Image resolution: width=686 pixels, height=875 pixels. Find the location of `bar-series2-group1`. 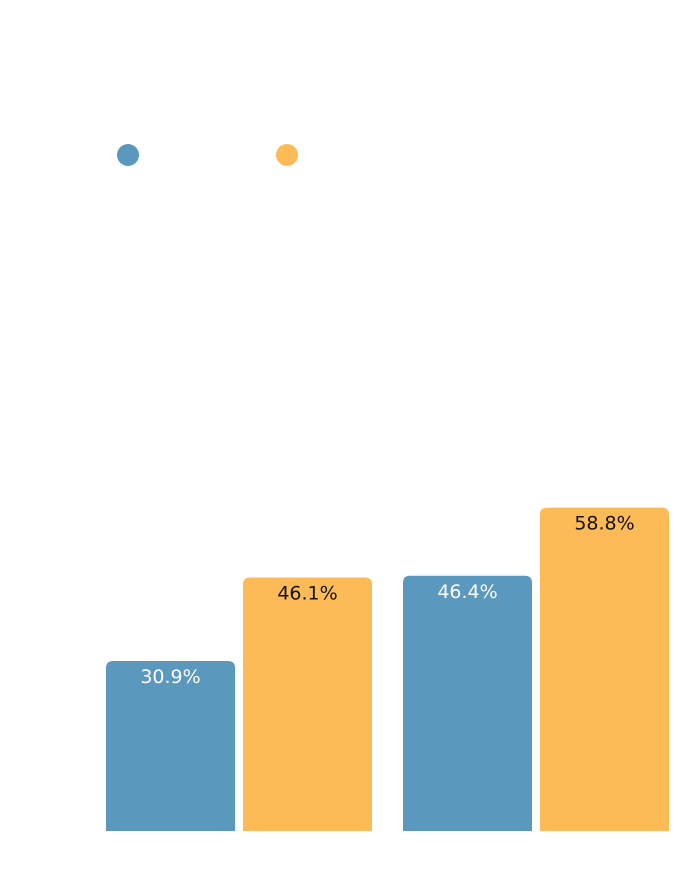

bar-series2-group1 is located at coordinates (307, 704).